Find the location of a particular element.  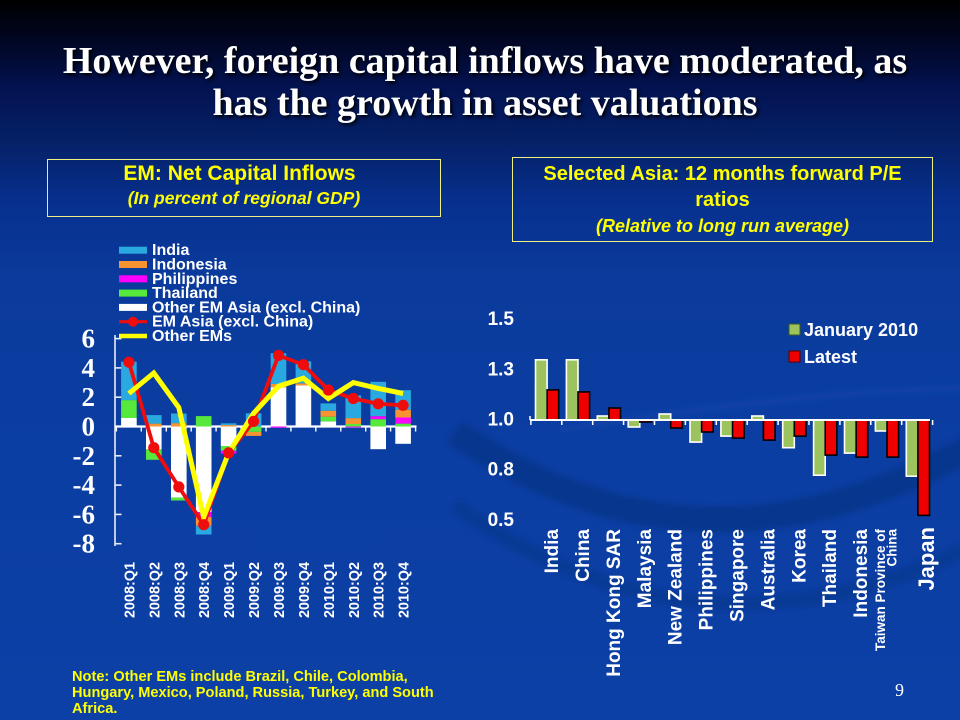

svg-text: 2009:Q2 is located at coordinates (254, 590).